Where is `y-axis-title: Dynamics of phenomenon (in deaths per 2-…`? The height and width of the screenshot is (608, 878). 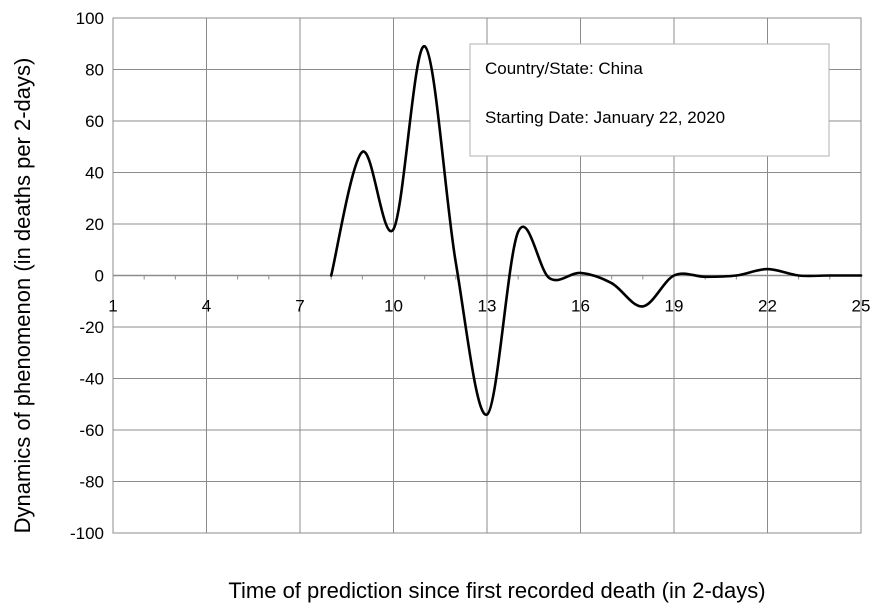
y-axis-title: Dynamics of phenomenon (in deaths per 2-… is located at coordinates (22, 296).